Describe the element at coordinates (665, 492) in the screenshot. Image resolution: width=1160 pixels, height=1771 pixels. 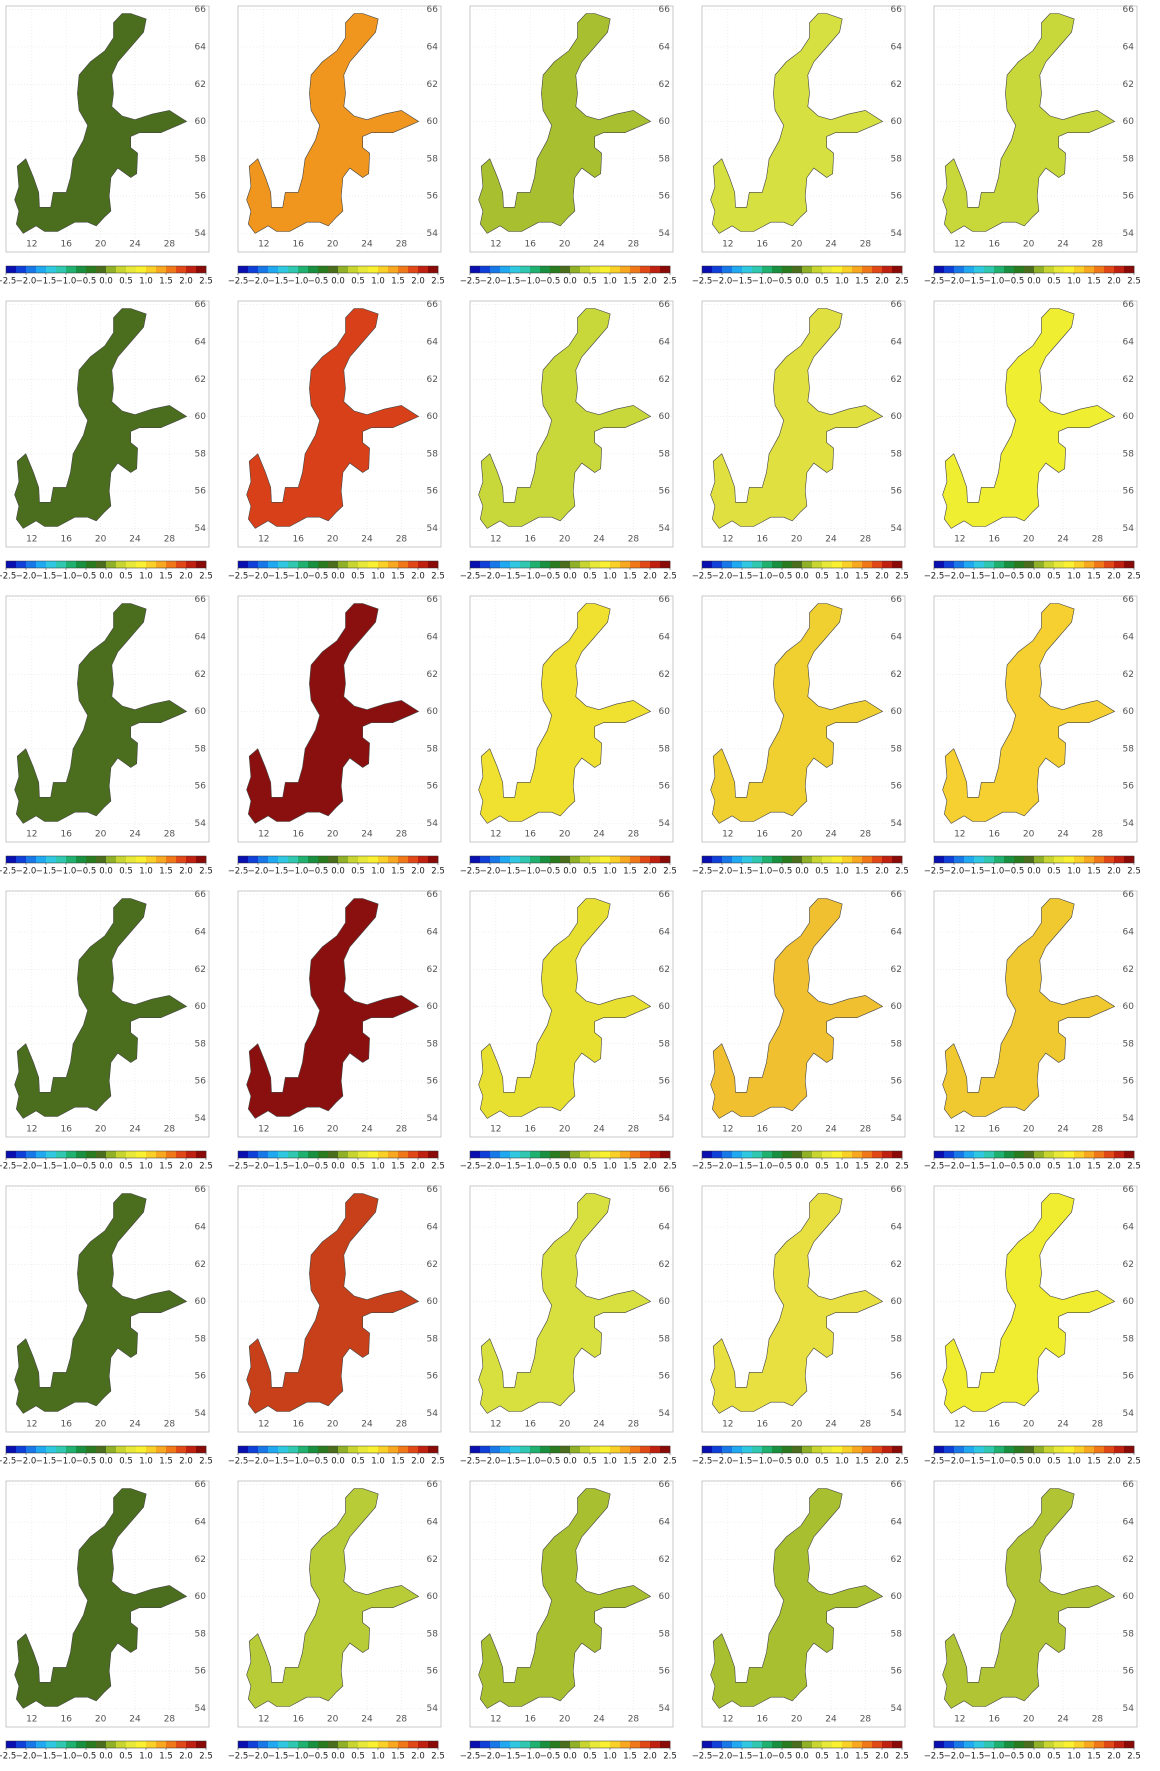
I see `lat-tick-label: 56` at that location.